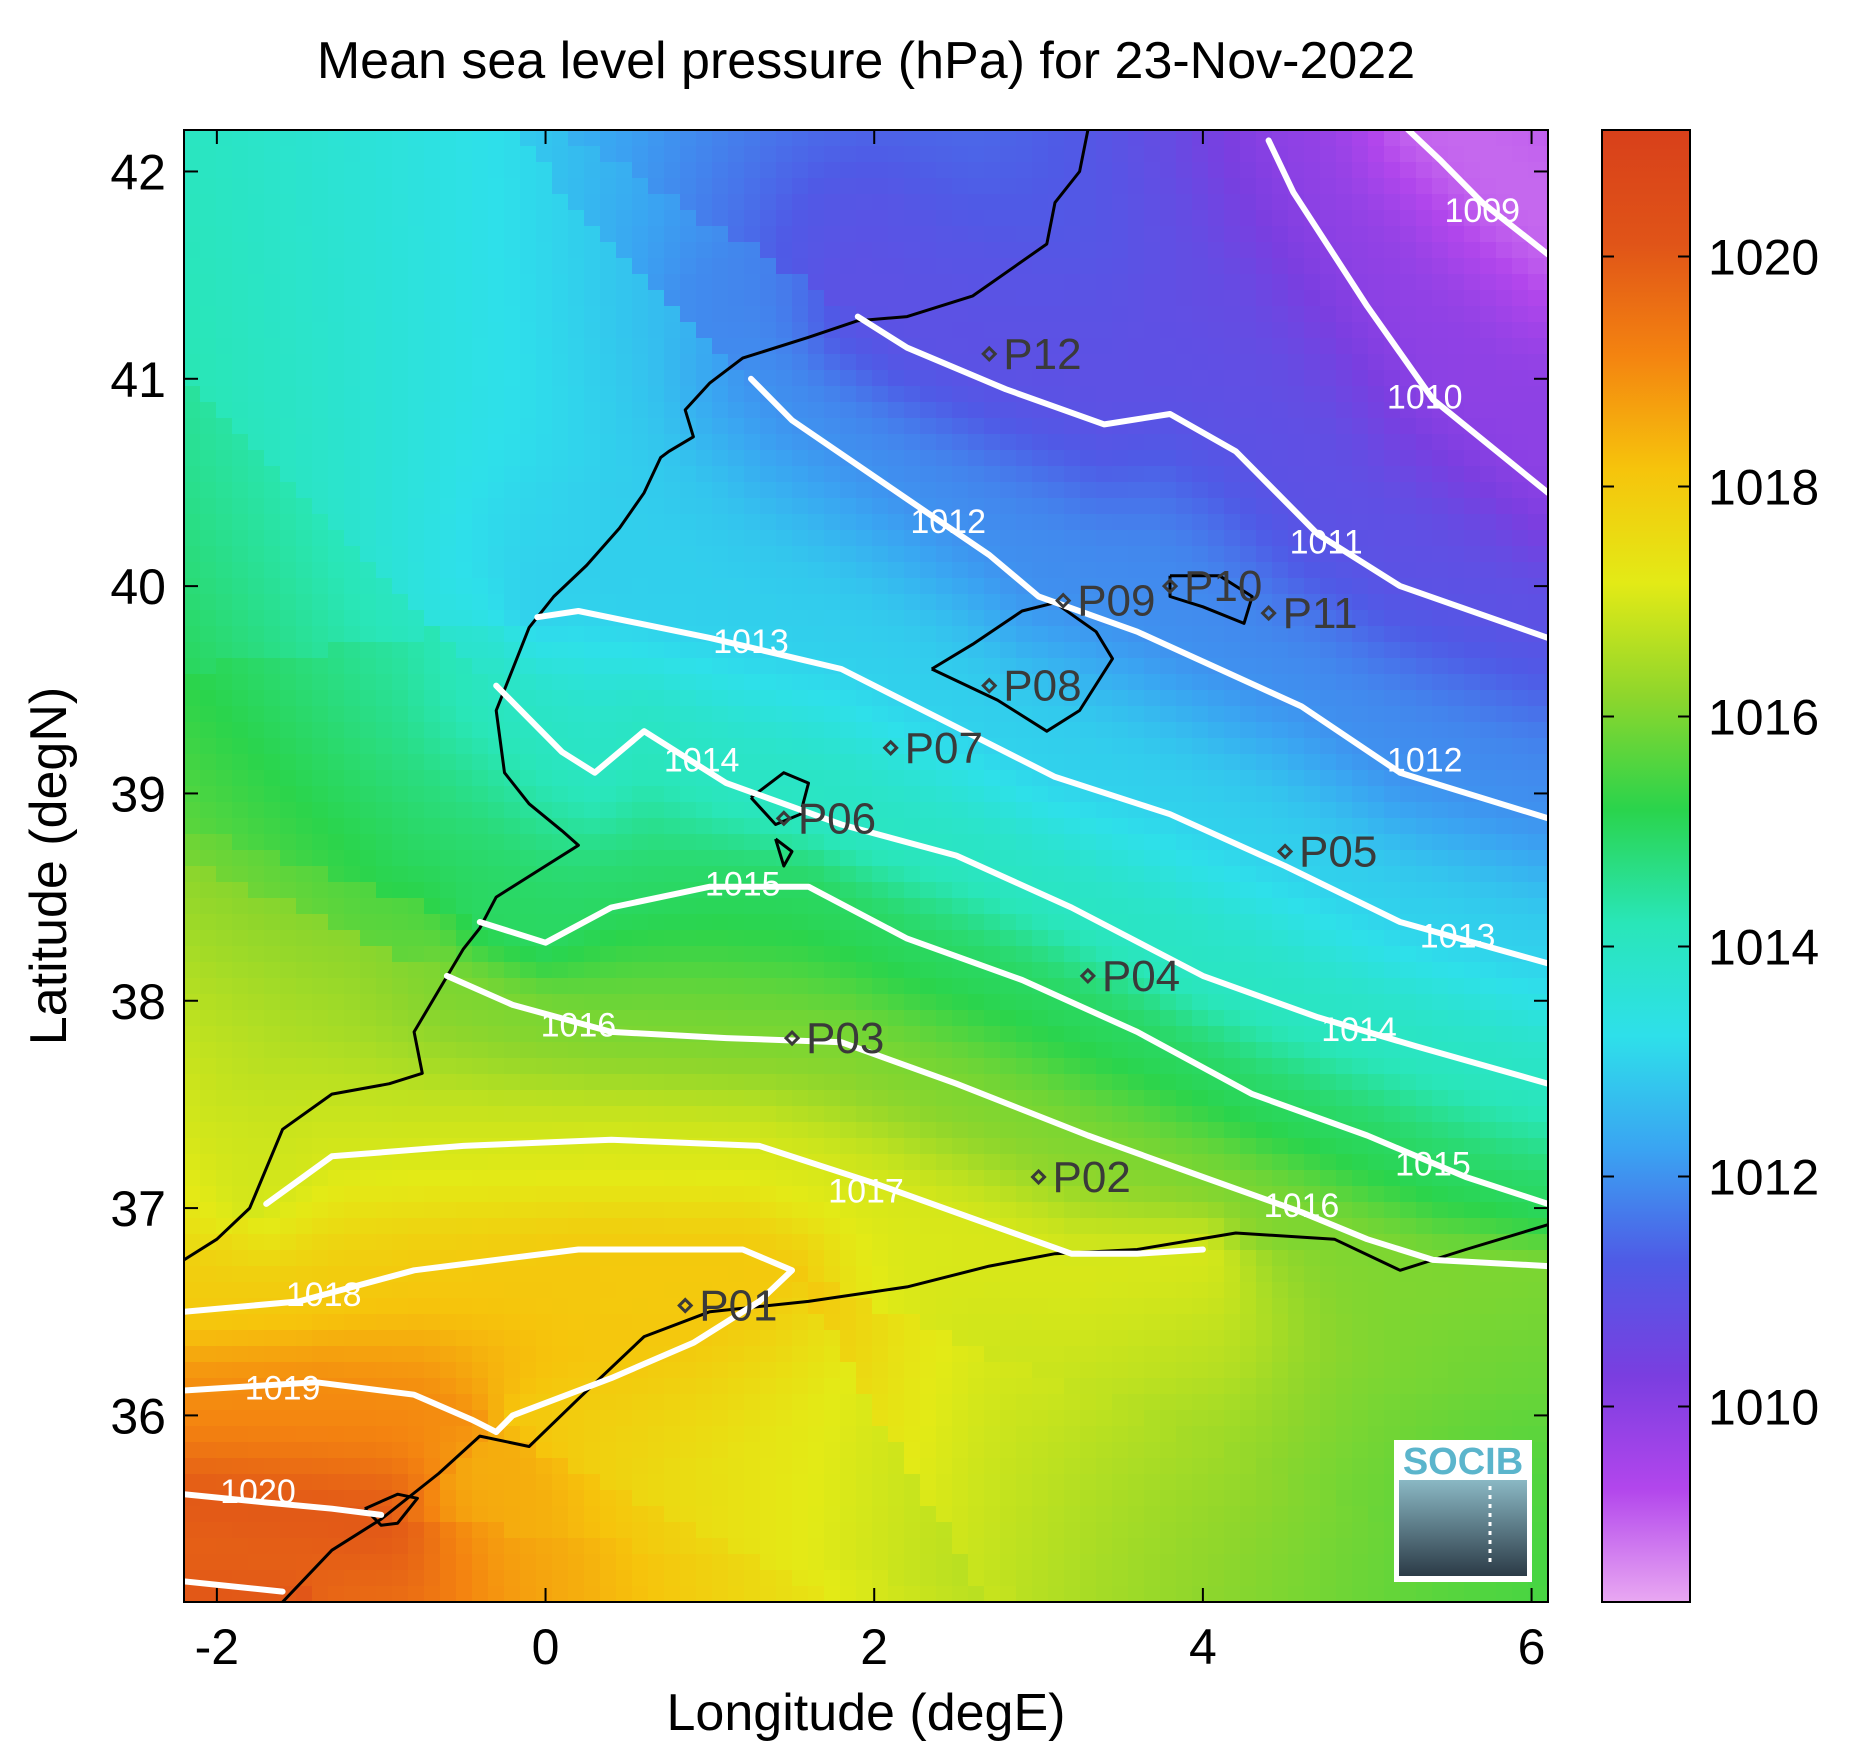 The image size is (1854, 1758). What do you see at coordinates (1141, 976) in the screenshot?
I see `station-label: P04` at bounding box center [1141, 976].